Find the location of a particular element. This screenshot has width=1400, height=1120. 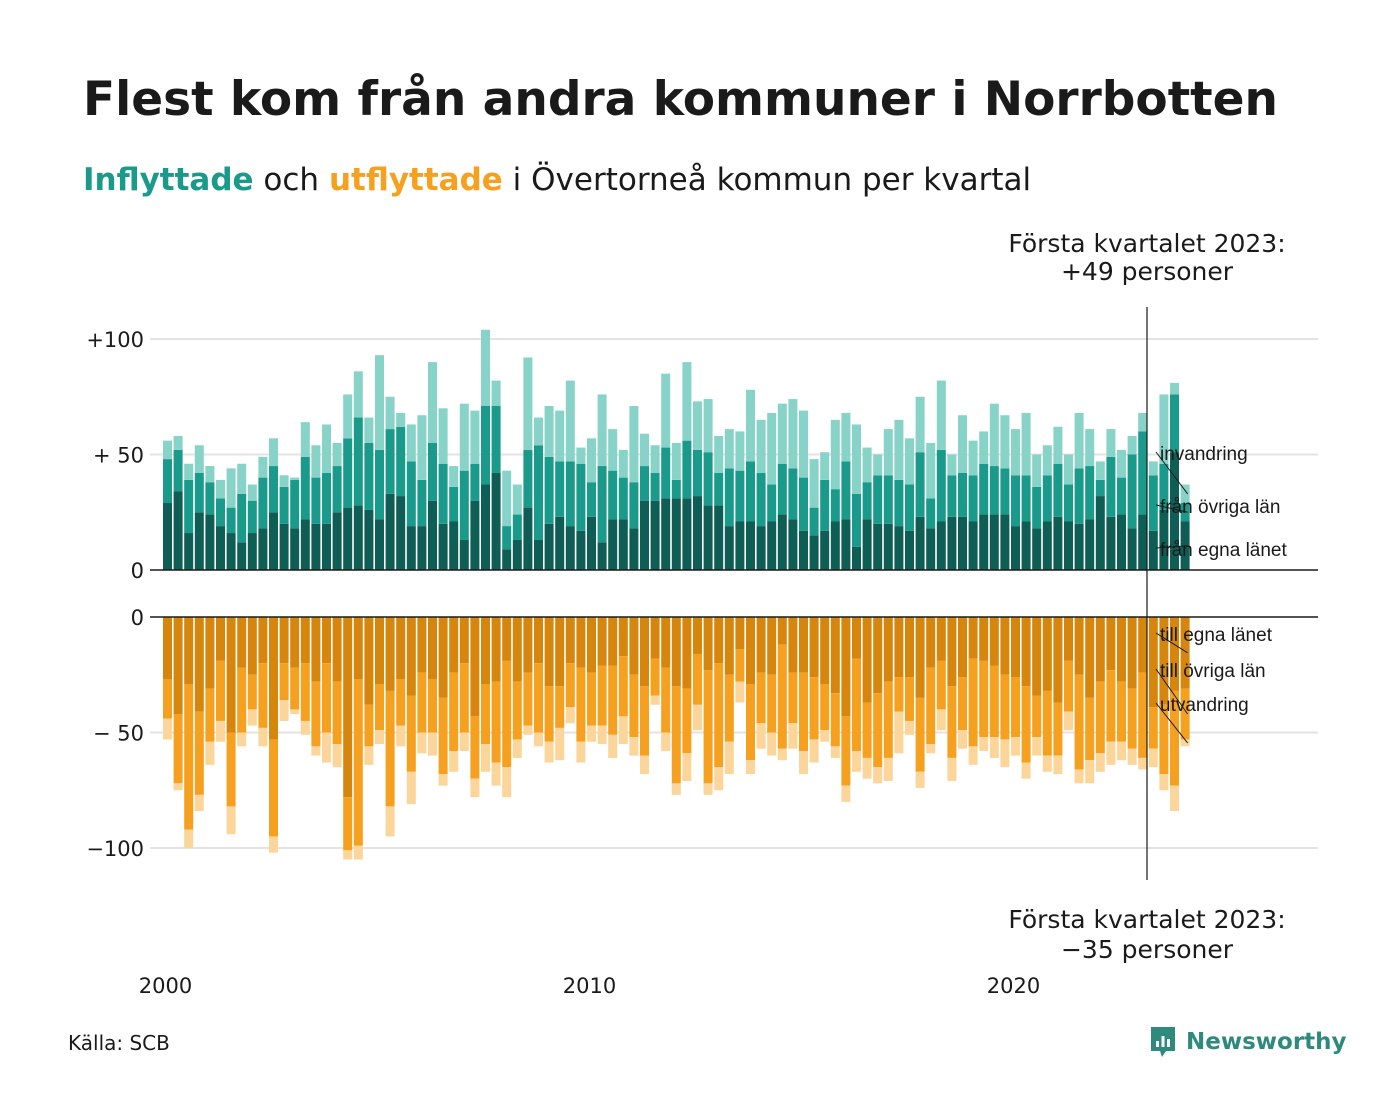

top-y-tick-label: + 50 is located at coordinates (118, 456).